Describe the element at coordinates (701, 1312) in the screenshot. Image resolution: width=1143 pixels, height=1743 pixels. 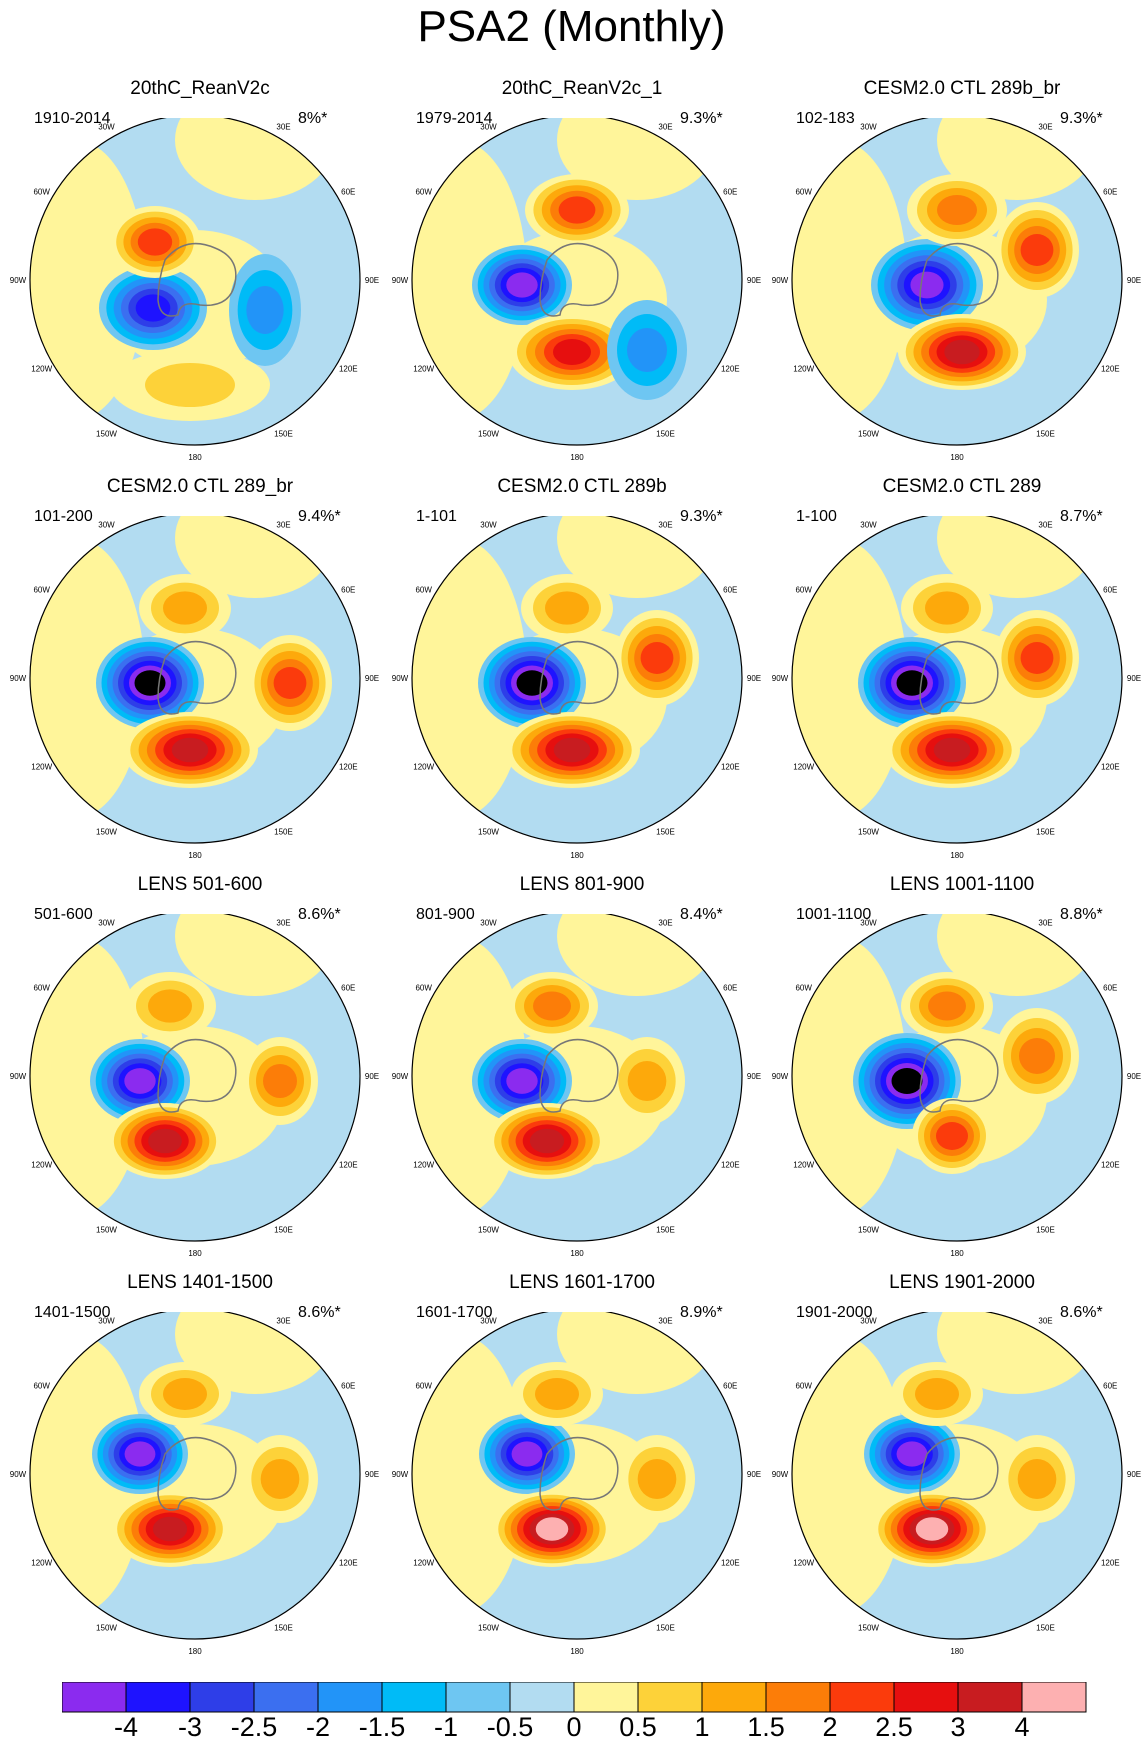
I see `panel-variance-percent: 8.9%*` at that location.